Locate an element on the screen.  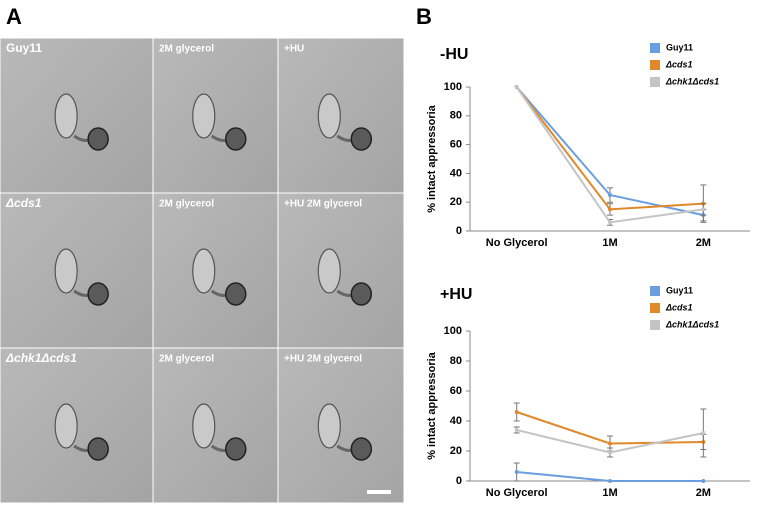
micrograph-label: Δchk1Δcds1 is located at coordinates (41, 358).